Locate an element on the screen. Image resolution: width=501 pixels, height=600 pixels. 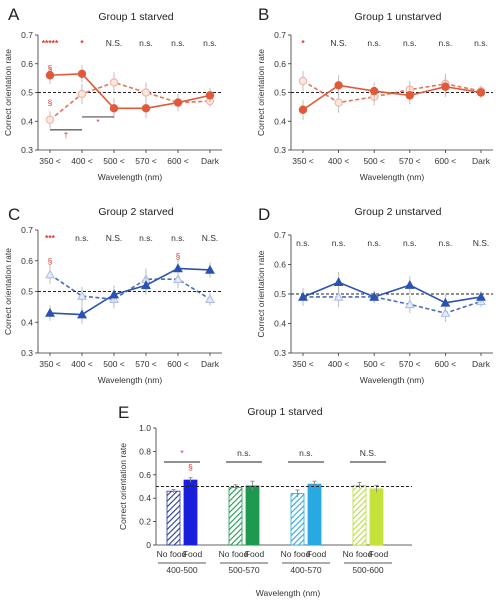
panel-d-ytick-label: 0.5 is located at coordinates (280, 294).